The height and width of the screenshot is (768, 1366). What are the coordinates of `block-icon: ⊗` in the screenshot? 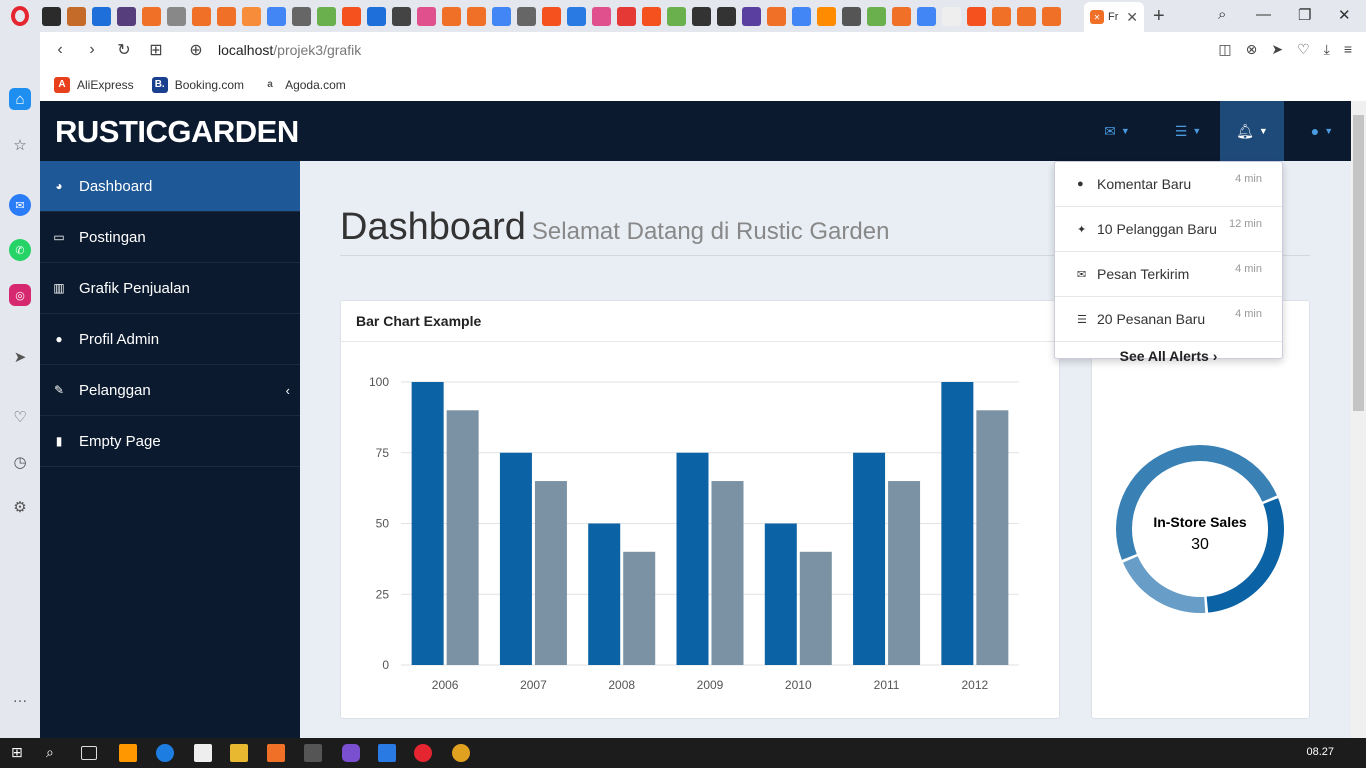 It's located at (1251, 49).